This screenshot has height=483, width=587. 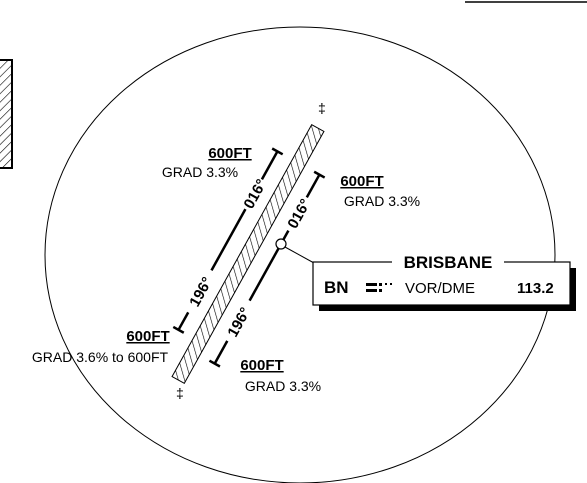 What do you see at coordinates (379, 287) in the screenshot?
I see `morse-code` at bounding box center [379, 287].